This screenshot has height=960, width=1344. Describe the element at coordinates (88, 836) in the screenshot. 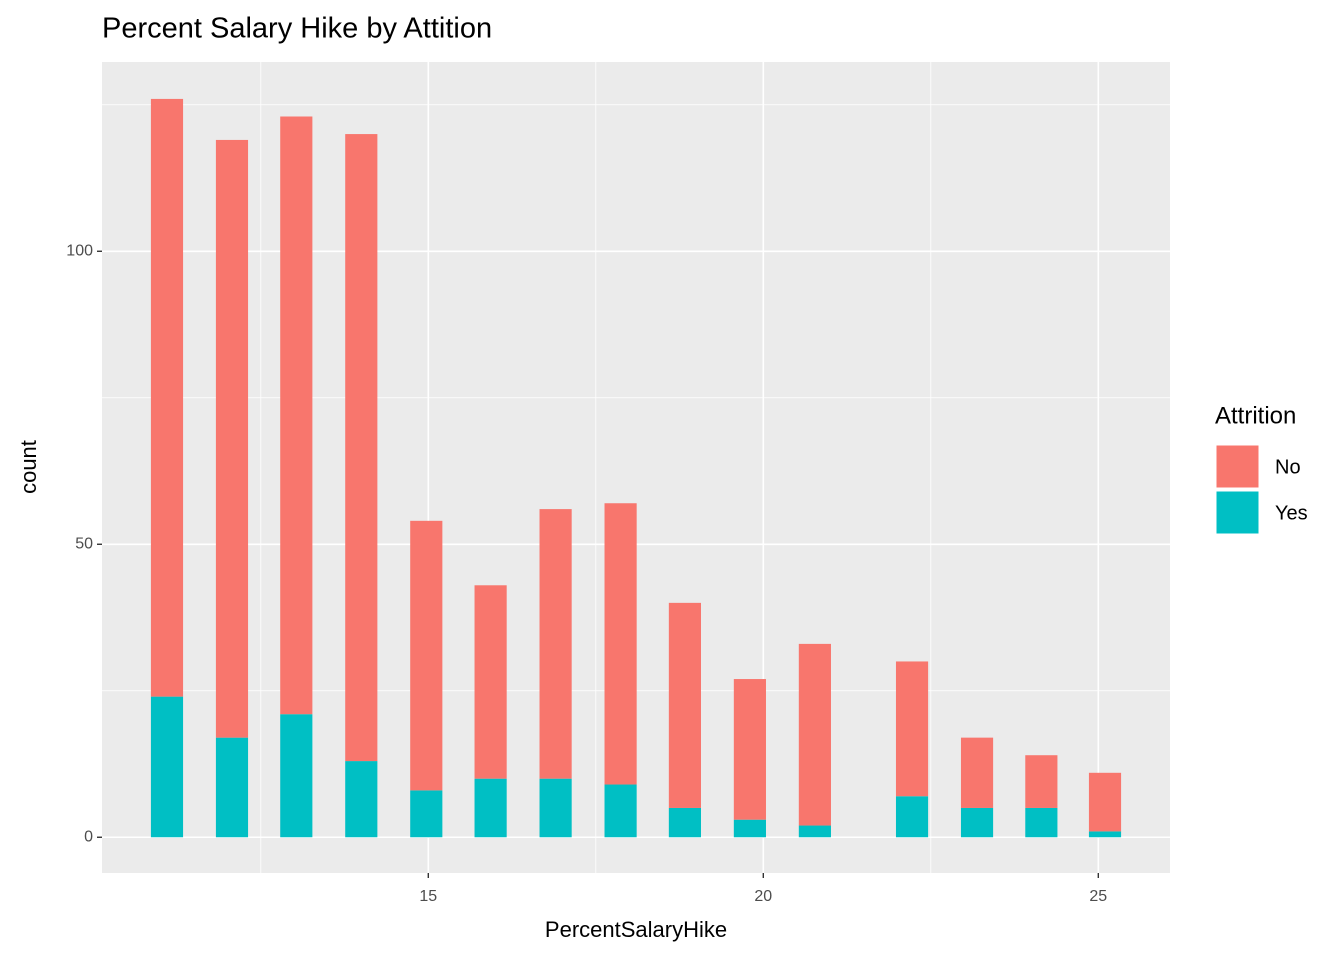

I see `y-tick-label: 0` at that location.